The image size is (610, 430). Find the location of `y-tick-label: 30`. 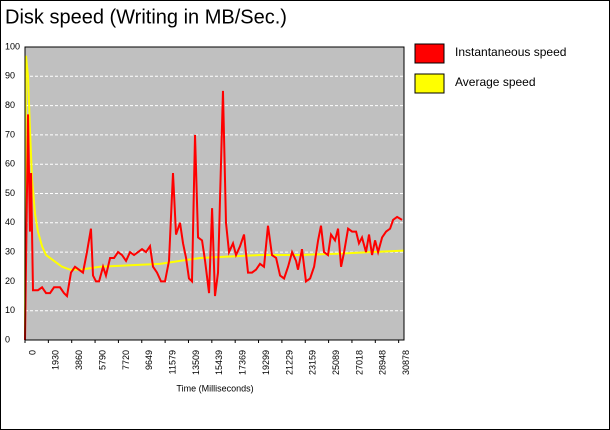

y-tick-label: 30 is located at coordinates (10, 251).